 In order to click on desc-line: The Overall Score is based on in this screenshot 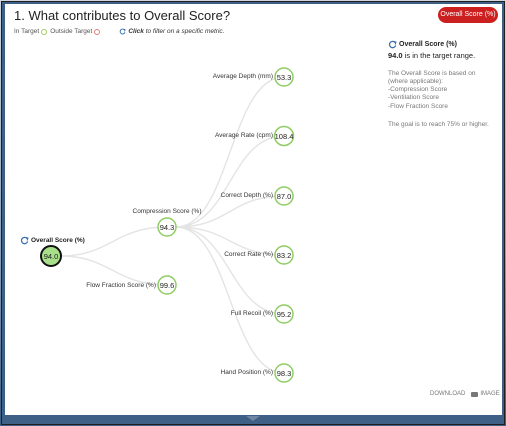, I will do `click(432, 73)`.